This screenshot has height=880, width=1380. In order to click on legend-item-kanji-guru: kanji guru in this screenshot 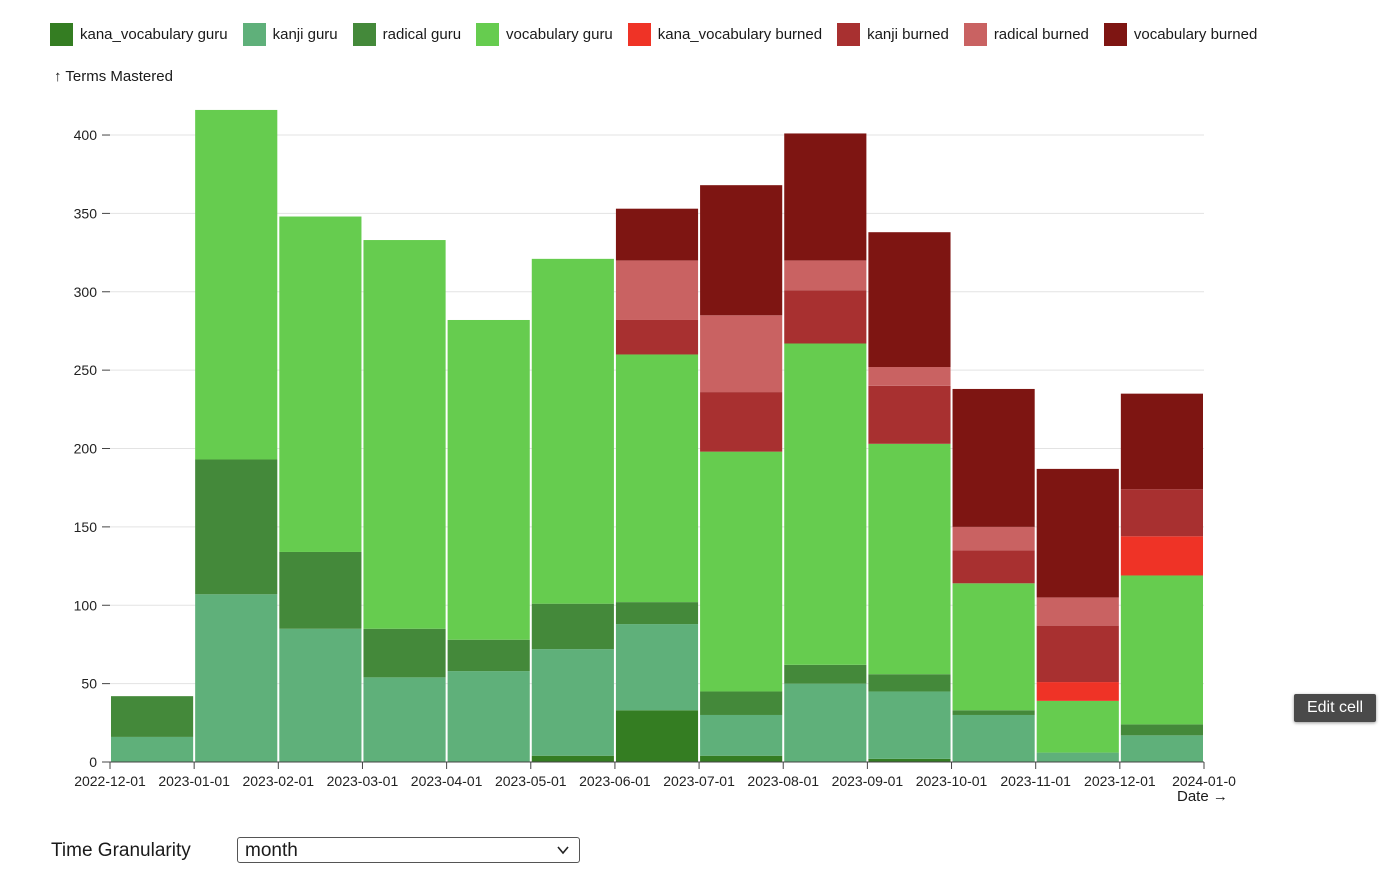, I will do `click(290, 34)`.